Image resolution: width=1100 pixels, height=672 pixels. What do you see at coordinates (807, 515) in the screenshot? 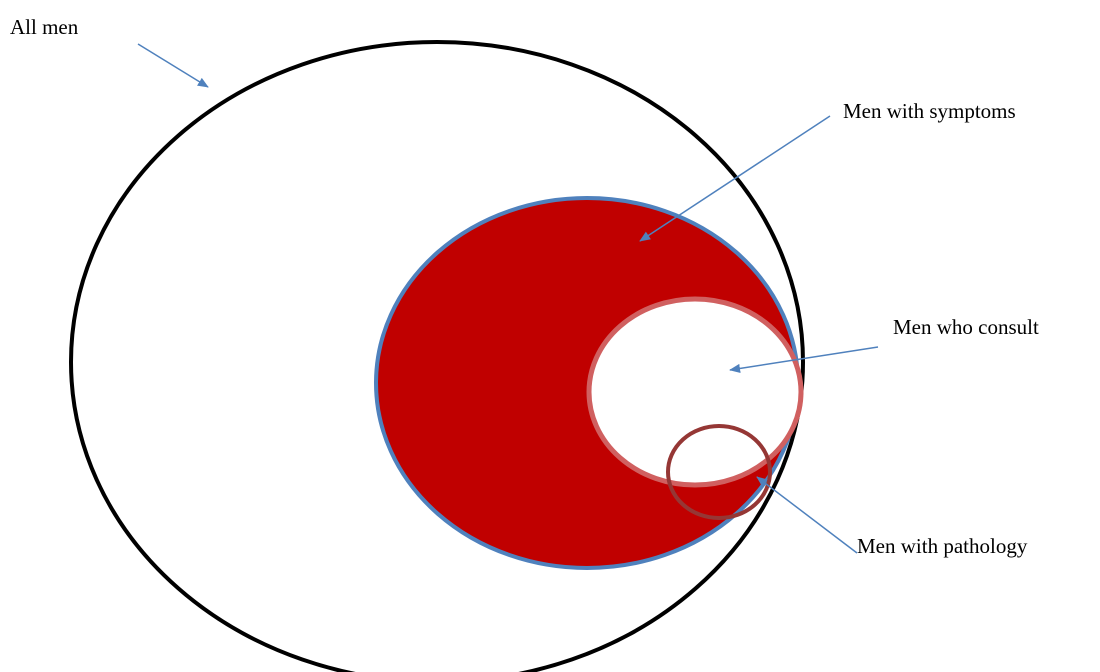
I see `pathology-arrow` at bounding box center [807, 515].